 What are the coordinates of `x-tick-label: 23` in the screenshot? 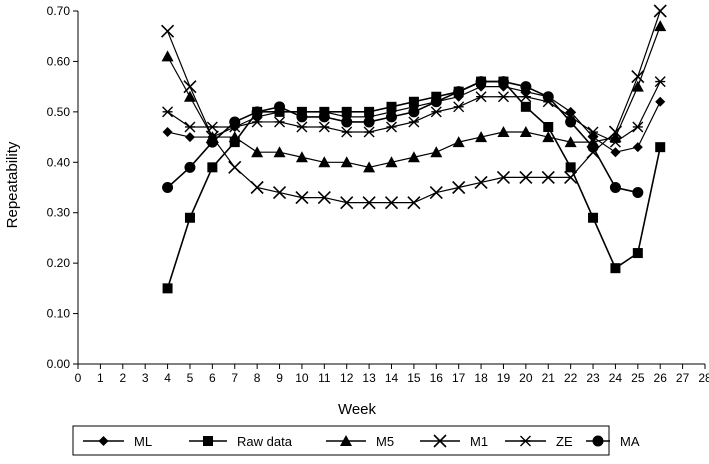 It's located at (593, 378).